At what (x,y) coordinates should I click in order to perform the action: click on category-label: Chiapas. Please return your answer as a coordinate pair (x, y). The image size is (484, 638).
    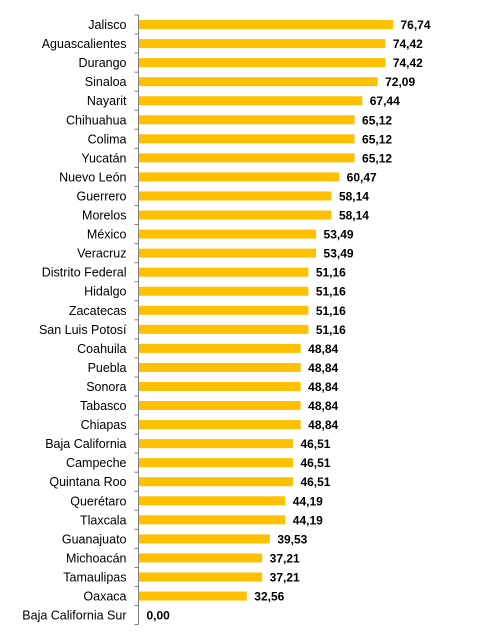
    Looking at the image, I should click on (104, 425).